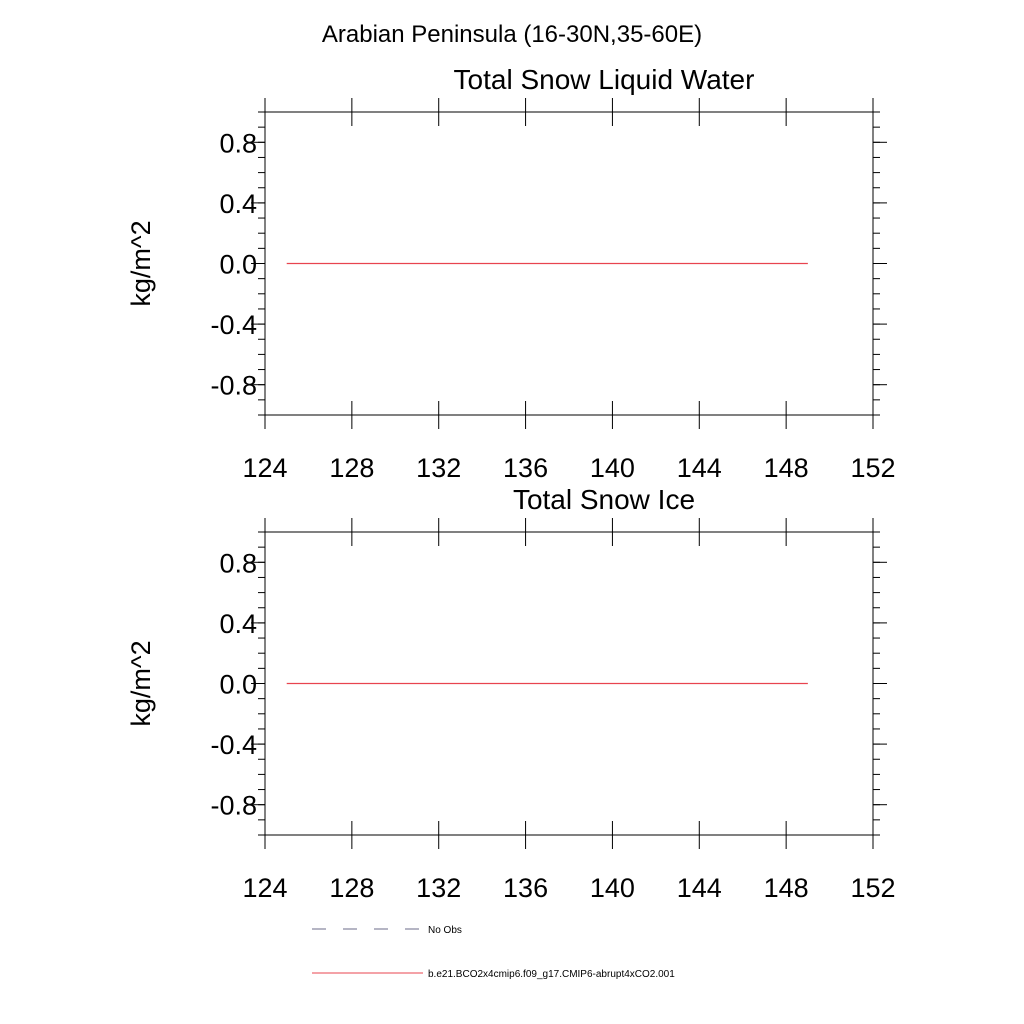  What do you see at coordinates (445, 930) in the screenshot?
I see `legend-label-1: No Obs` at bounding box center [445, 930].